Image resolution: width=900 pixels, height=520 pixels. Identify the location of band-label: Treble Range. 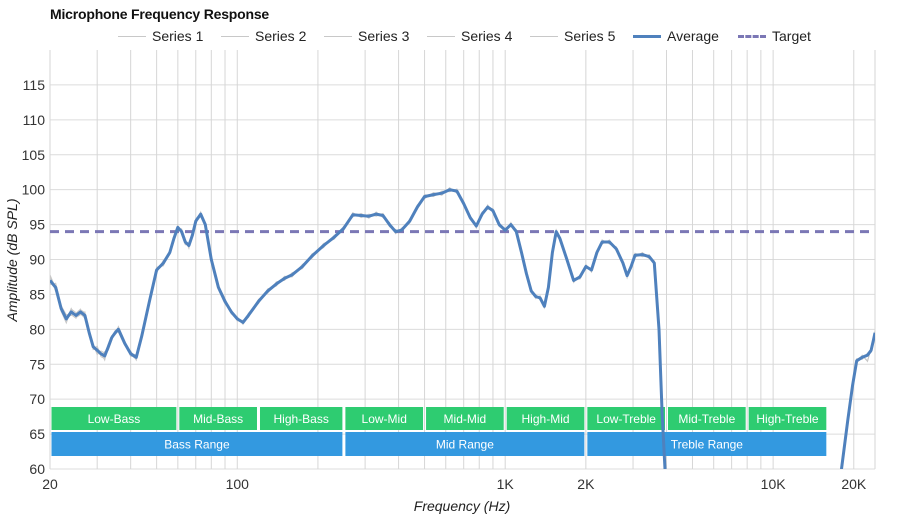
(707, 445).